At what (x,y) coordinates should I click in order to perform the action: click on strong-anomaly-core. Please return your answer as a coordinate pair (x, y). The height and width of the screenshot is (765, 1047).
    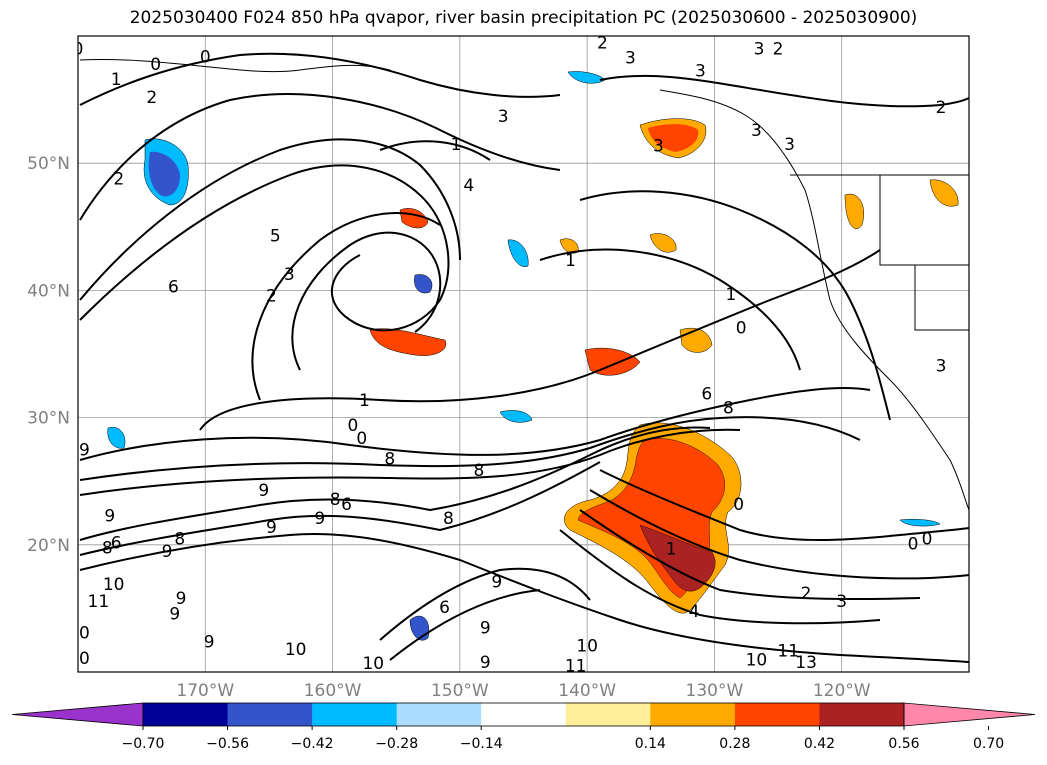
    Looking at the image, I should click on (677, 558).